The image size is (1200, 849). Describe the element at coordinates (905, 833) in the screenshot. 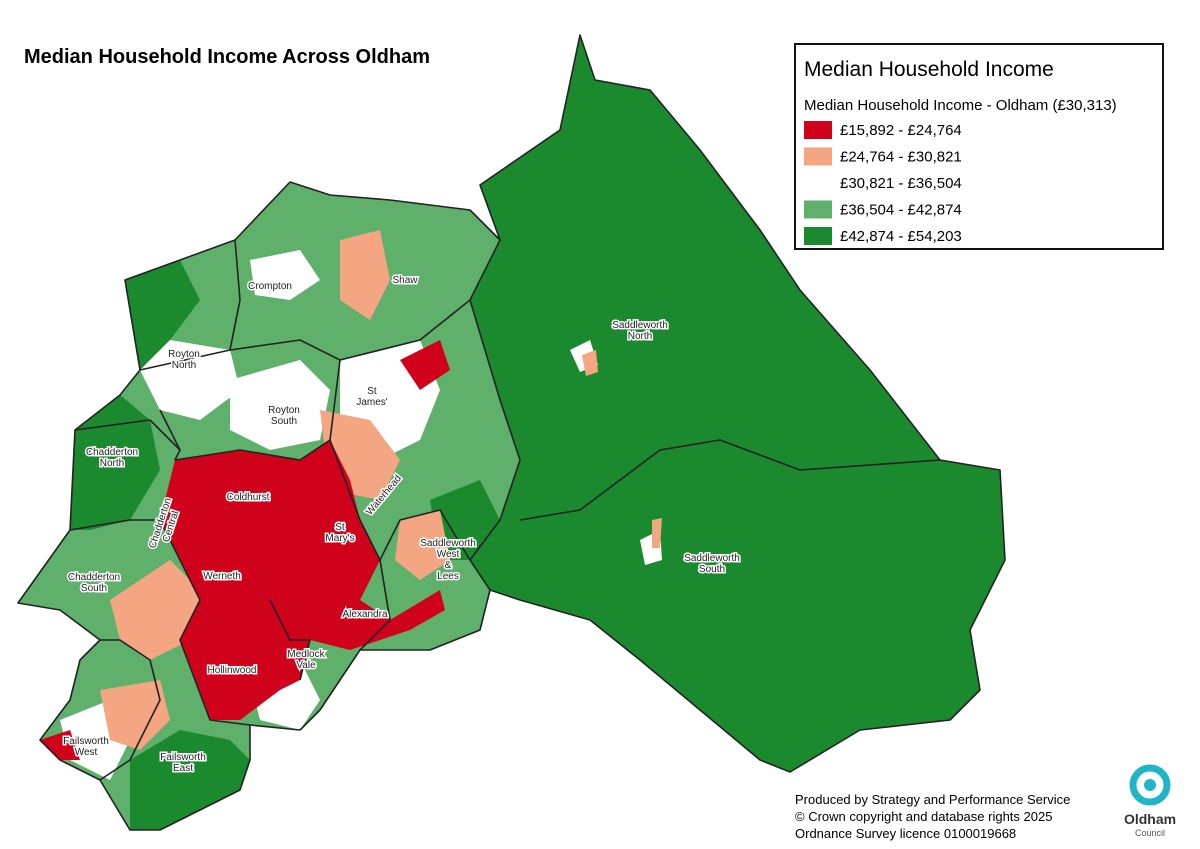

I see `credit-line: Ordnance Survey licence 0100019668` at that location.